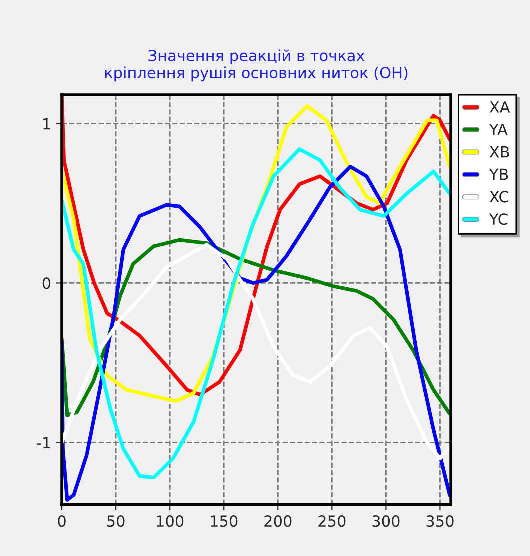  What do you see at coordinates (500, 107) in the screenshot?
I see `legend-label: XA` at bounding box center [500, 107].